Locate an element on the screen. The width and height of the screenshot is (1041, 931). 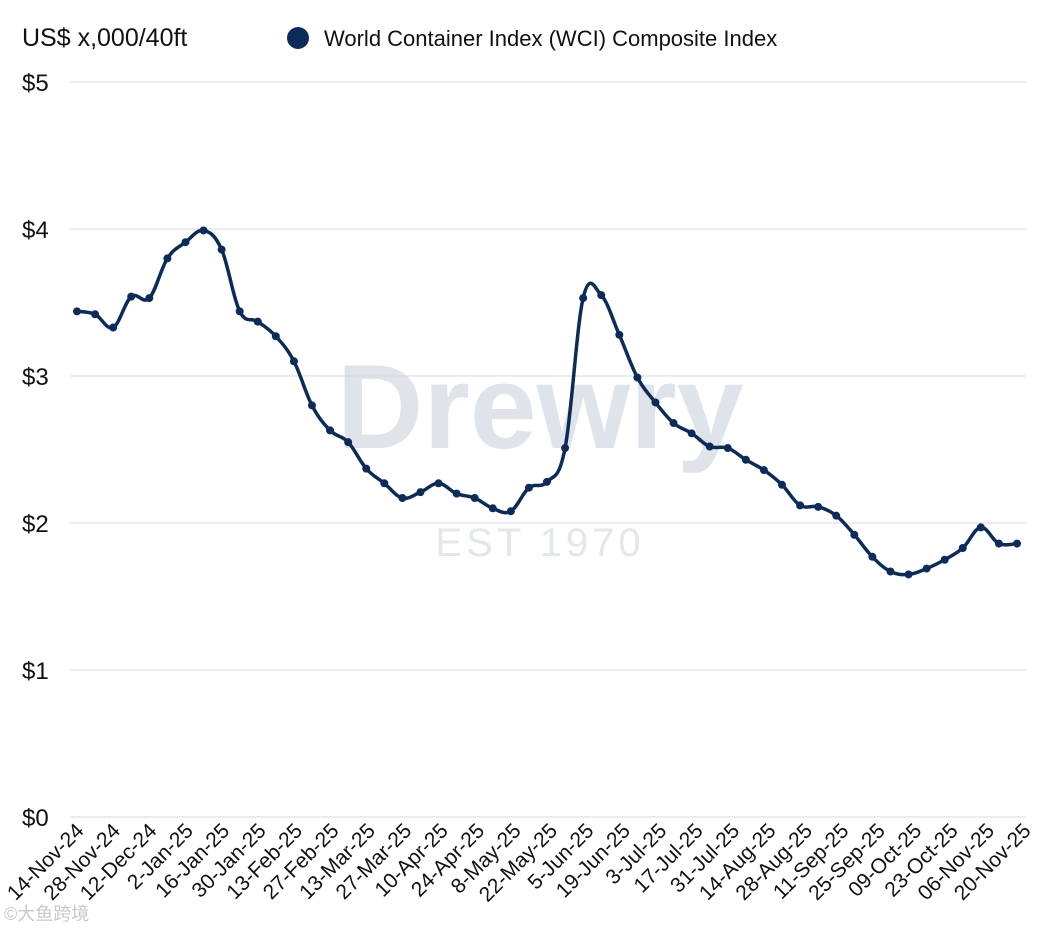
y-axis-unit-label: US$ x,000/40ft is located at coordinates (104, 38).